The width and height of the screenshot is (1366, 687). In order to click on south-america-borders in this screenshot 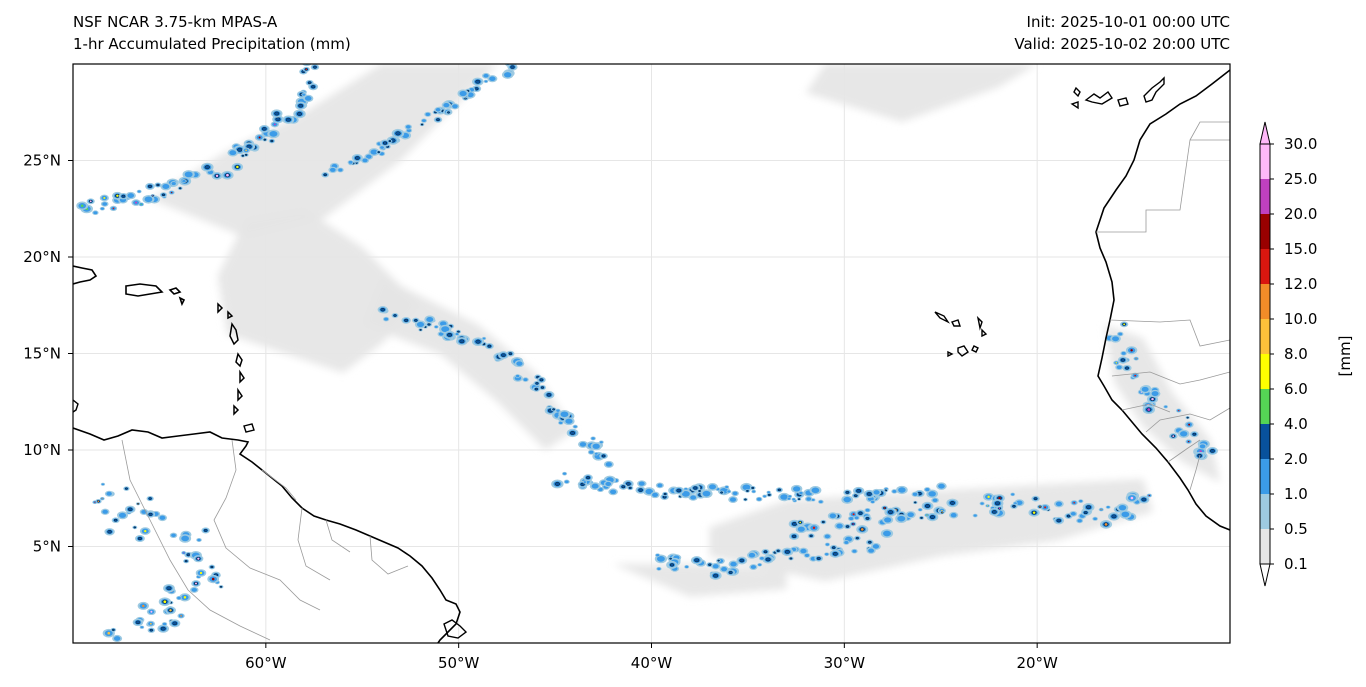, I will do `click(265, 540)`.